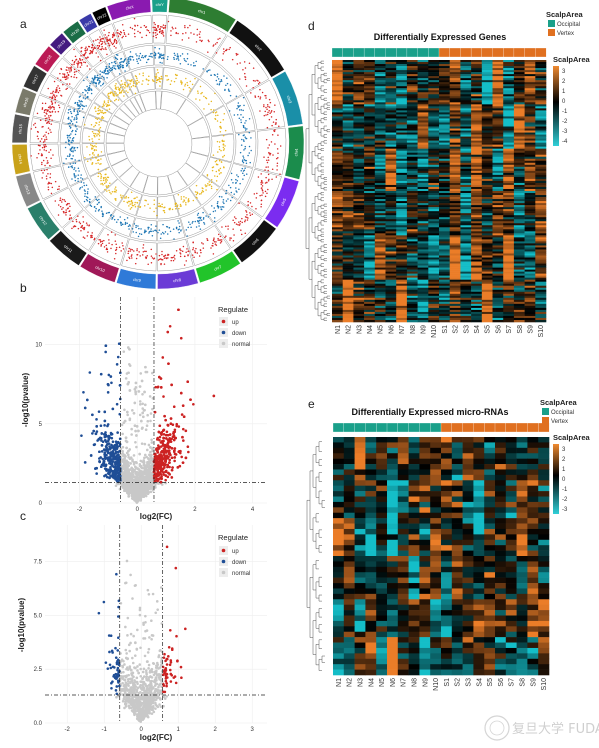  I want to click on legend-label-down: down, so click(239, 334).